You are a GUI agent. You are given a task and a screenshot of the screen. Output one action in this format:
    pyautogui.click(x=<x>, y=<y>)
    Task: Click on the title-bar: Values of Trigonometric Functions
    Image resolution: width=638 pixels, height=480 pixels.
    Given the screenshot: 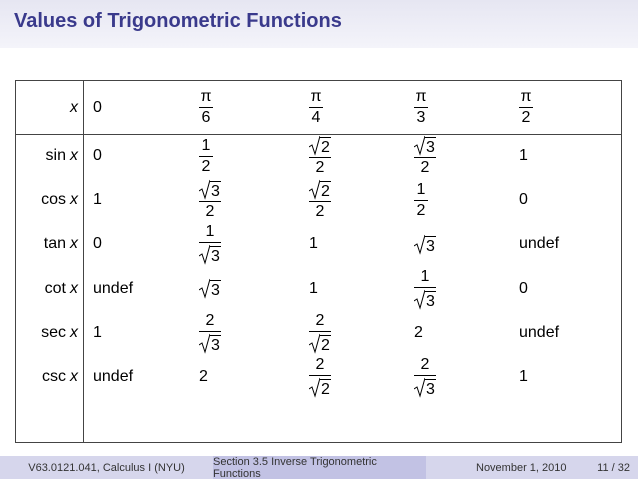 What is the action you would take?
    pyautogui.click(x=319, y=24)
    